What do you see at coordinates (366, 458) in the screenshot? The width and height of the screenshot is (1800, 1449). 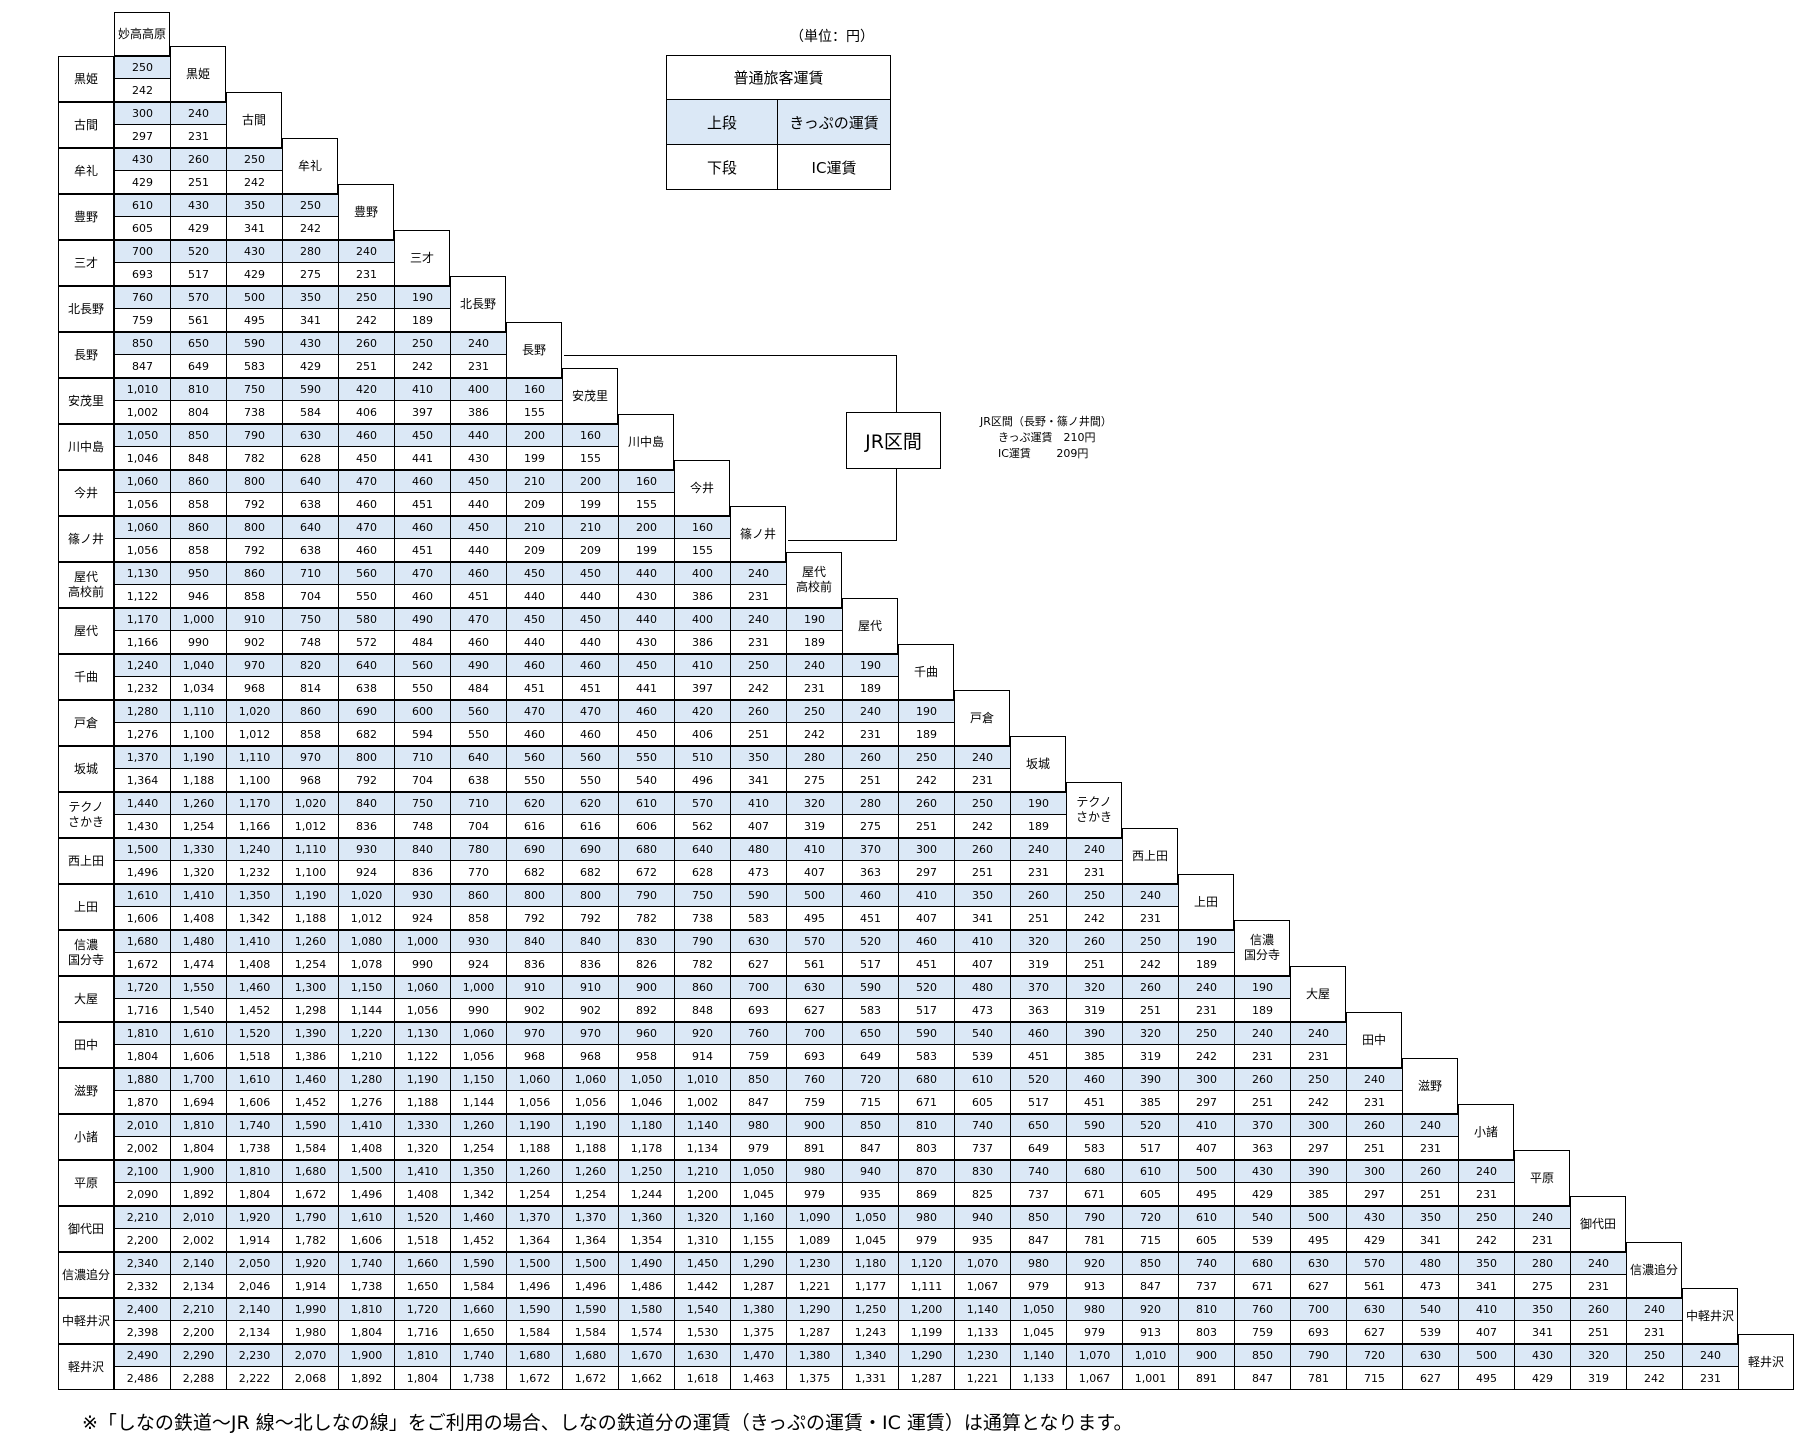 I see `ic-fare: 450` at bounding box center [366, 458].